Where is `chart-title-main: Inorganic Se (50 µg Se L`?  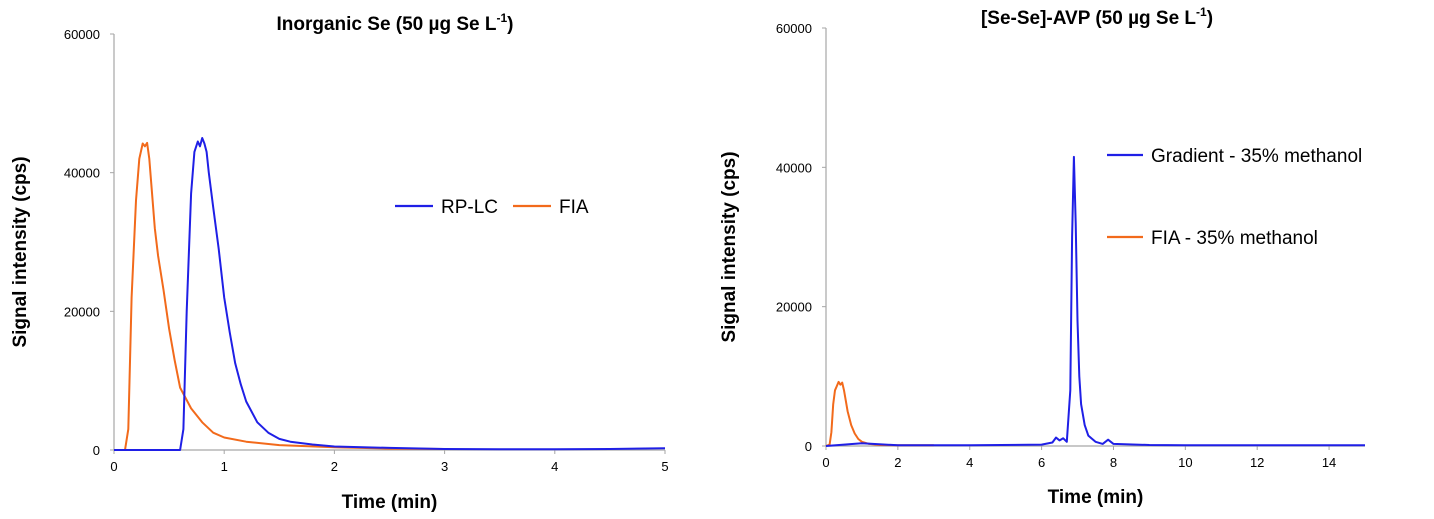 chart-title-main: Inorganic Se (50 µg Se L is located at coordinates (386, 24).